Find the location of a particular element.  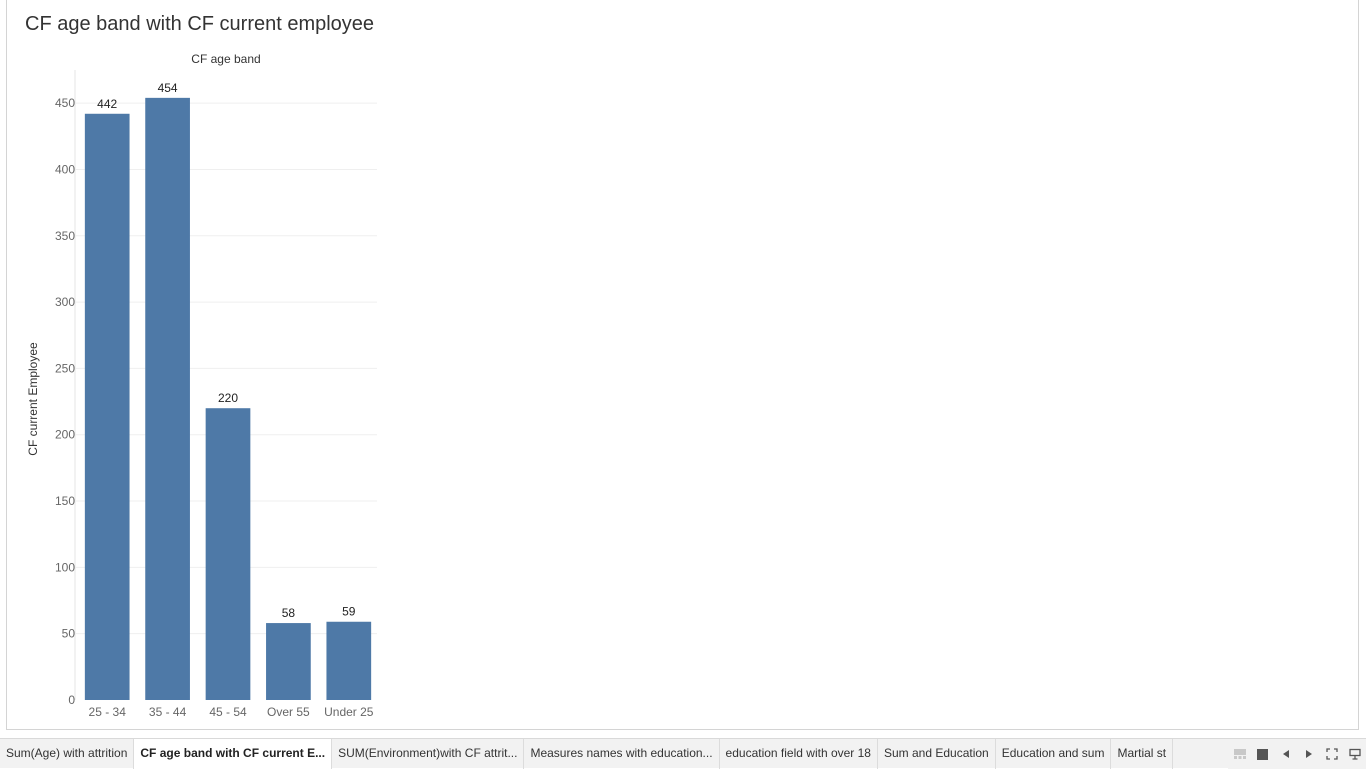

prev-sheet-icon is located at coordinates (1286, 754).